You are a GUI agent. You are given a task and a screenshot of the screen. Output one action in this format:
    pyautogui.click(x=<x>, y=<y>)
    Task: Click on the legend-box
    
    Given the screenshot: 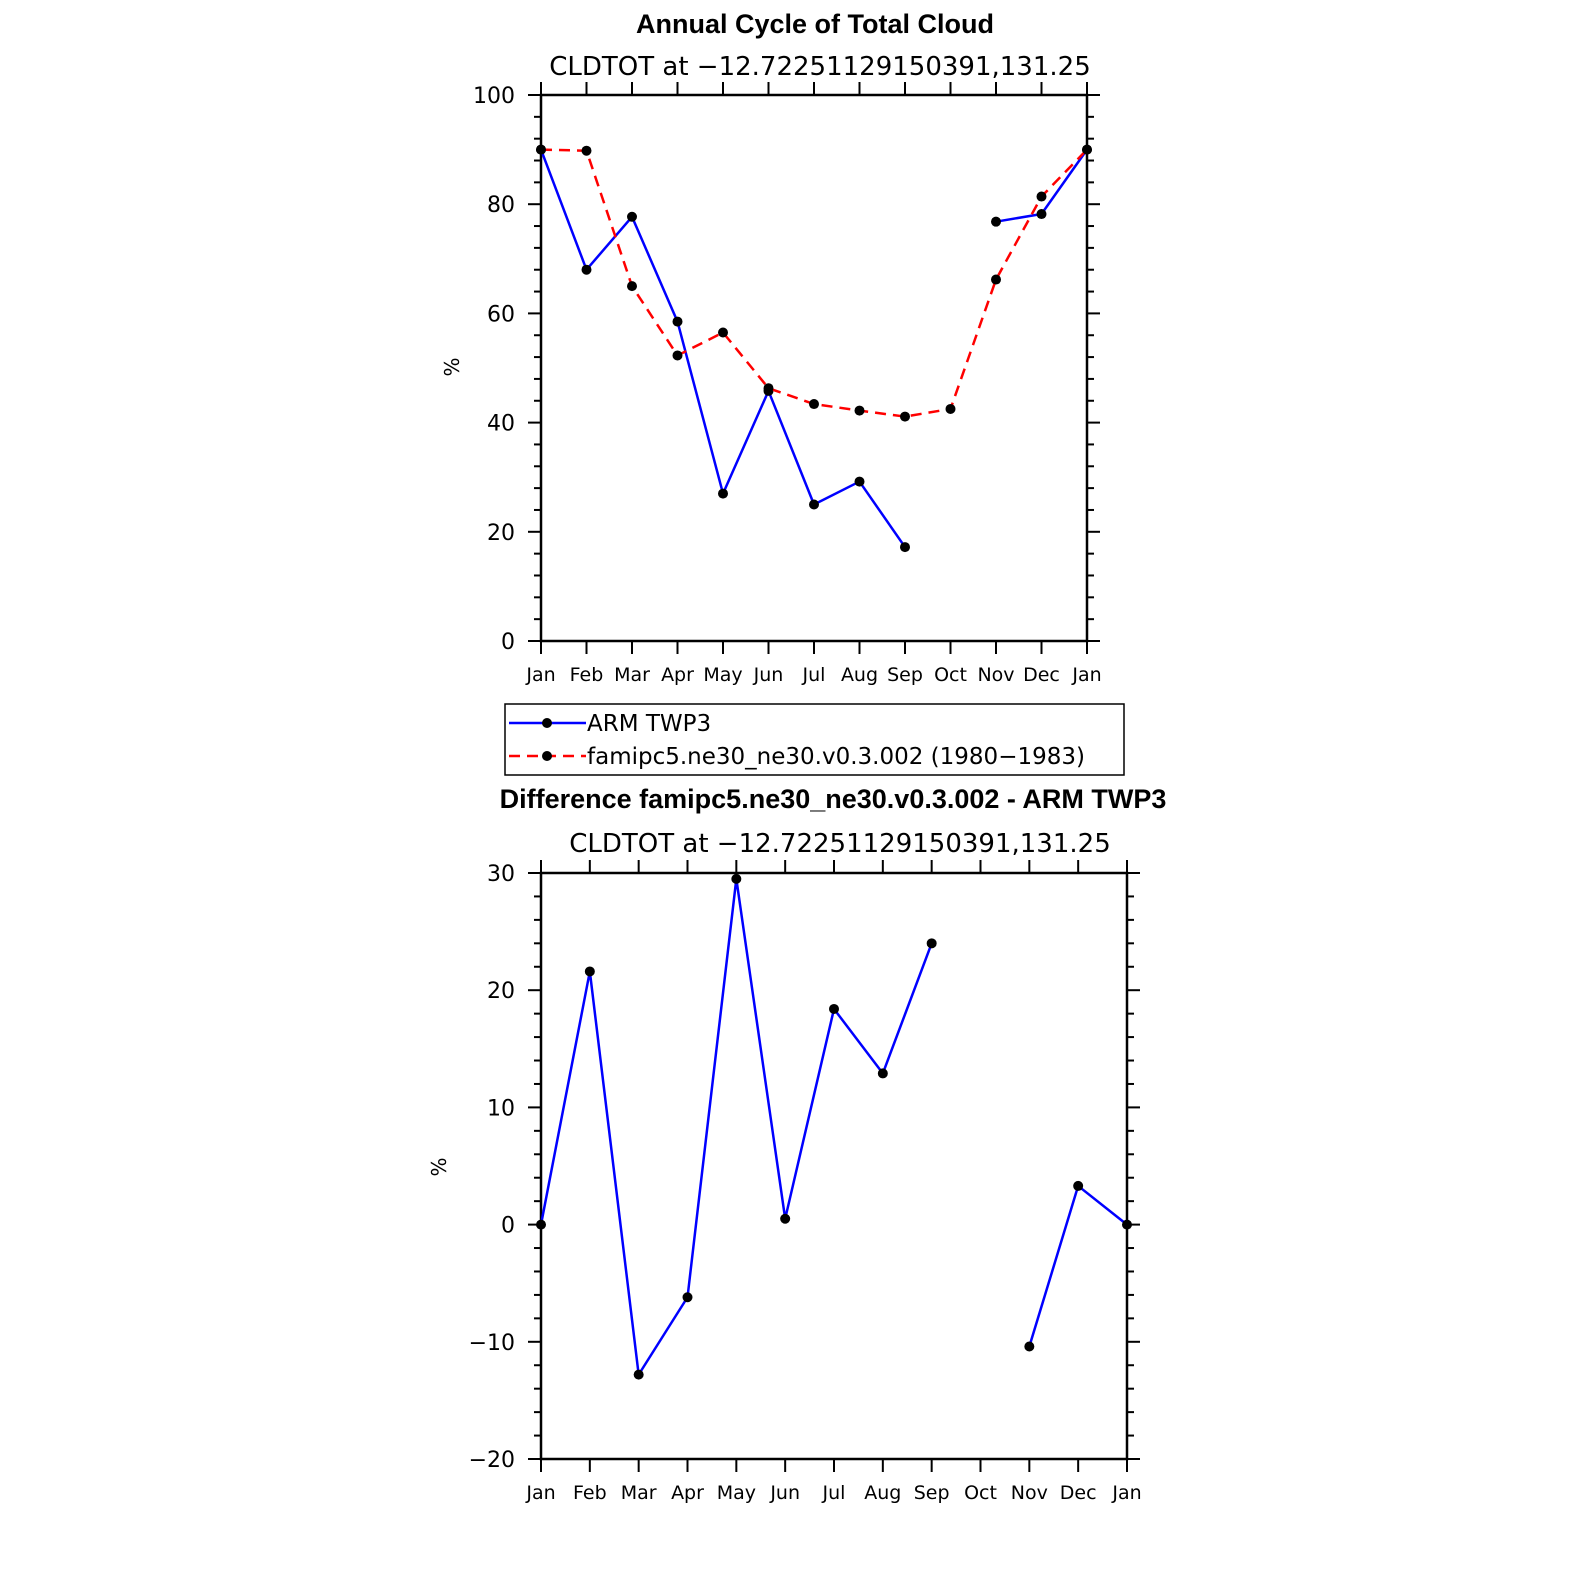 What is the action you would take?
    pyautogui.click(x=814, y=739)
    